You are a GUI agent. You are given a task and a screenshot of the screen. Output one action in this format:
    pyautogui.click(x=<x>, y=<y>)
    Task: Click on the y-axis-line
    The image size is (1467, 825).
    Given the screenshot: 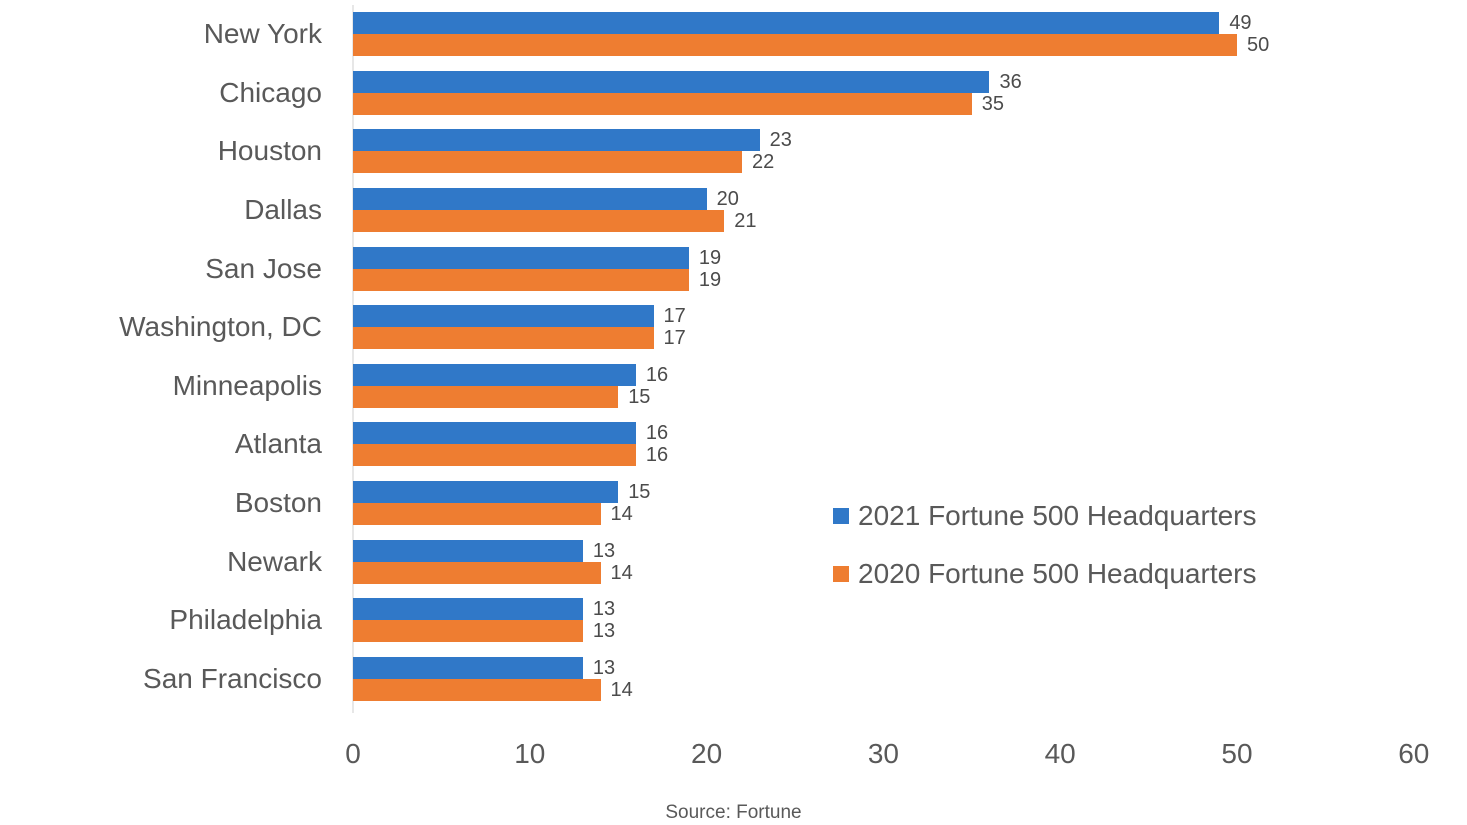 What is the action you would take?
    pyautogui.click(x=353, y=359)
    